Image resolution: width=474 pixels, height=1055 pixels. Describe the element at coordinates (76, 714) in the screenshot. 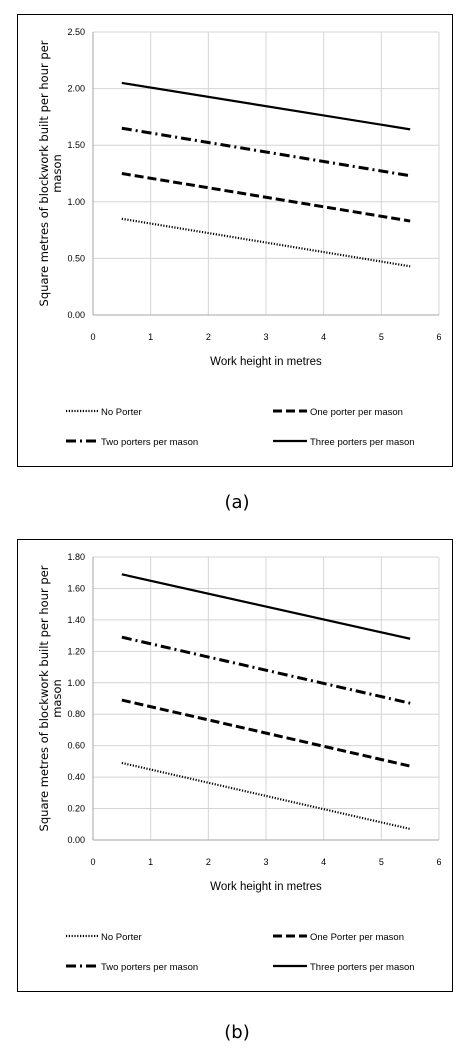

I see `y-tick-label: 0.80` at that location.